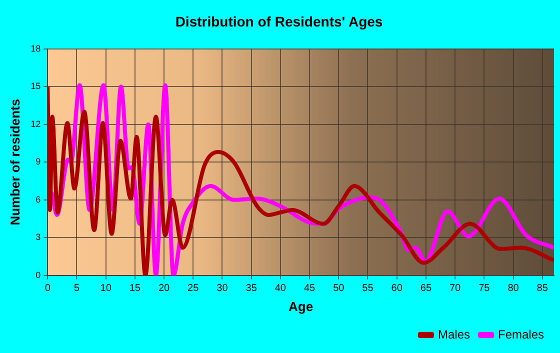  What do you see at coordinates (222, 288) in the screenshot?
I see `x-tick-label: 30` at bounding box center [222, 288].